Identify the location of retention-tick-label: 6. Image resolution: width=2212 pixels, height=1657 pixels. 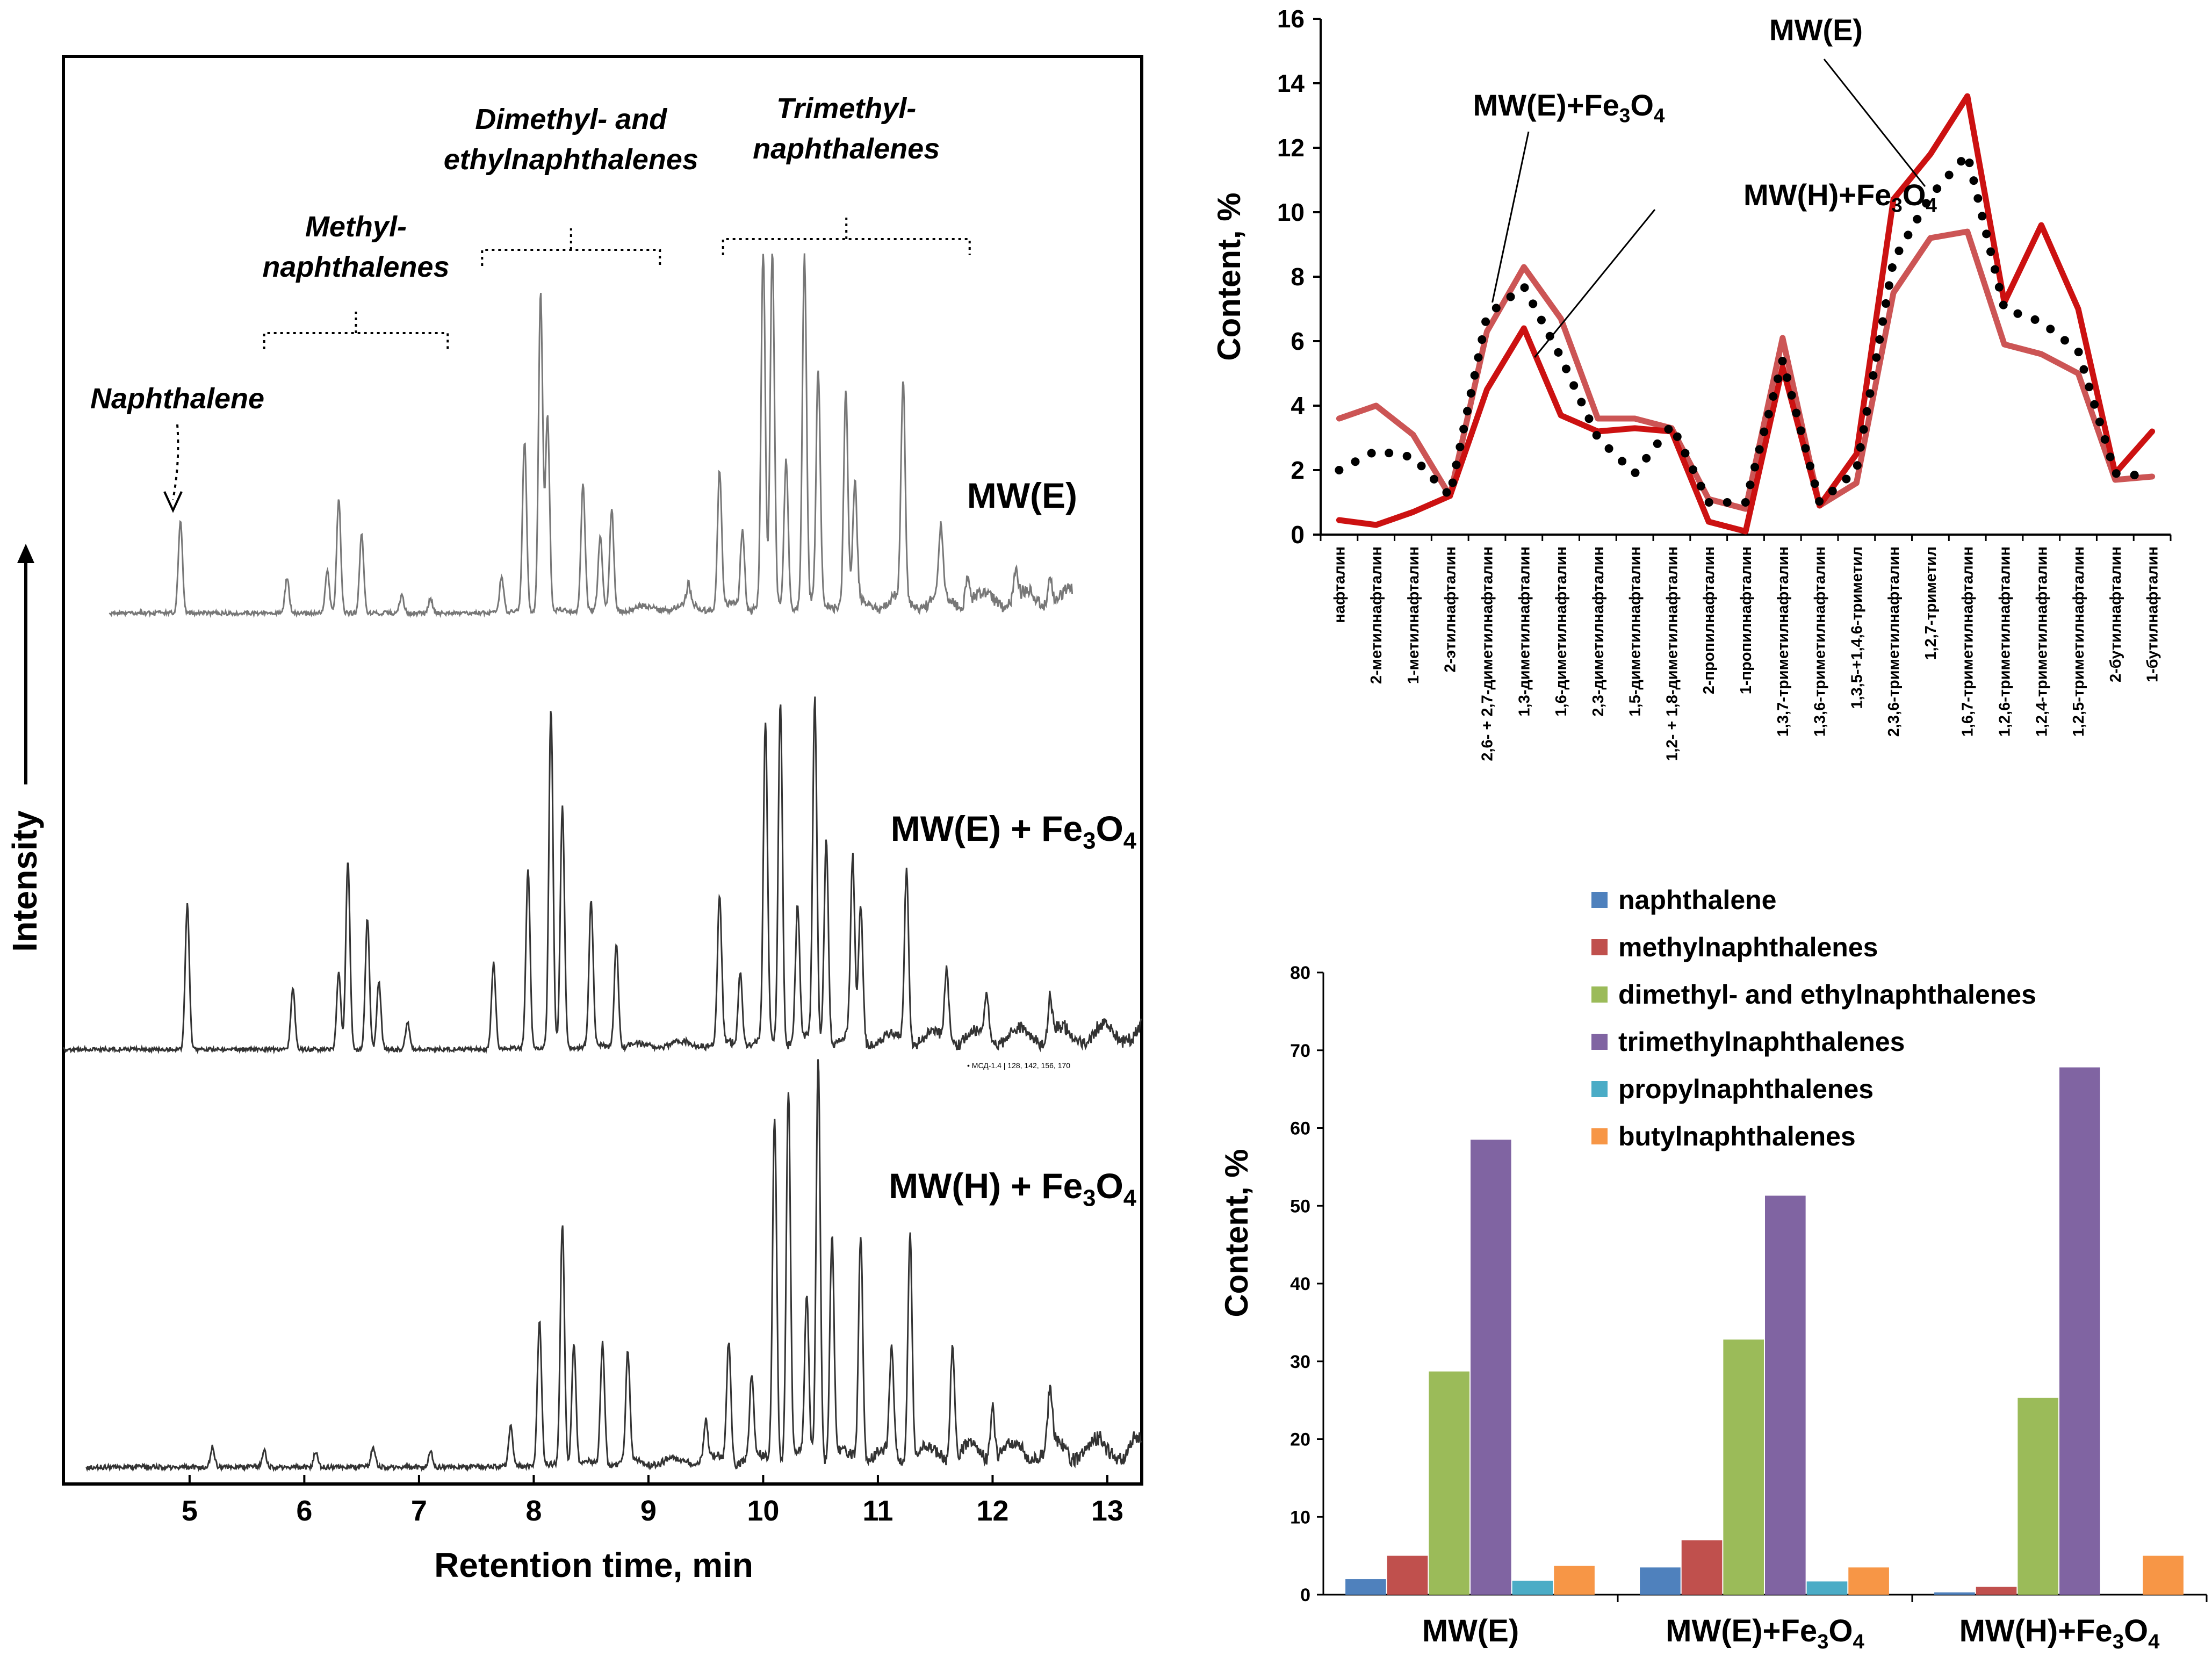
(304, 1511).